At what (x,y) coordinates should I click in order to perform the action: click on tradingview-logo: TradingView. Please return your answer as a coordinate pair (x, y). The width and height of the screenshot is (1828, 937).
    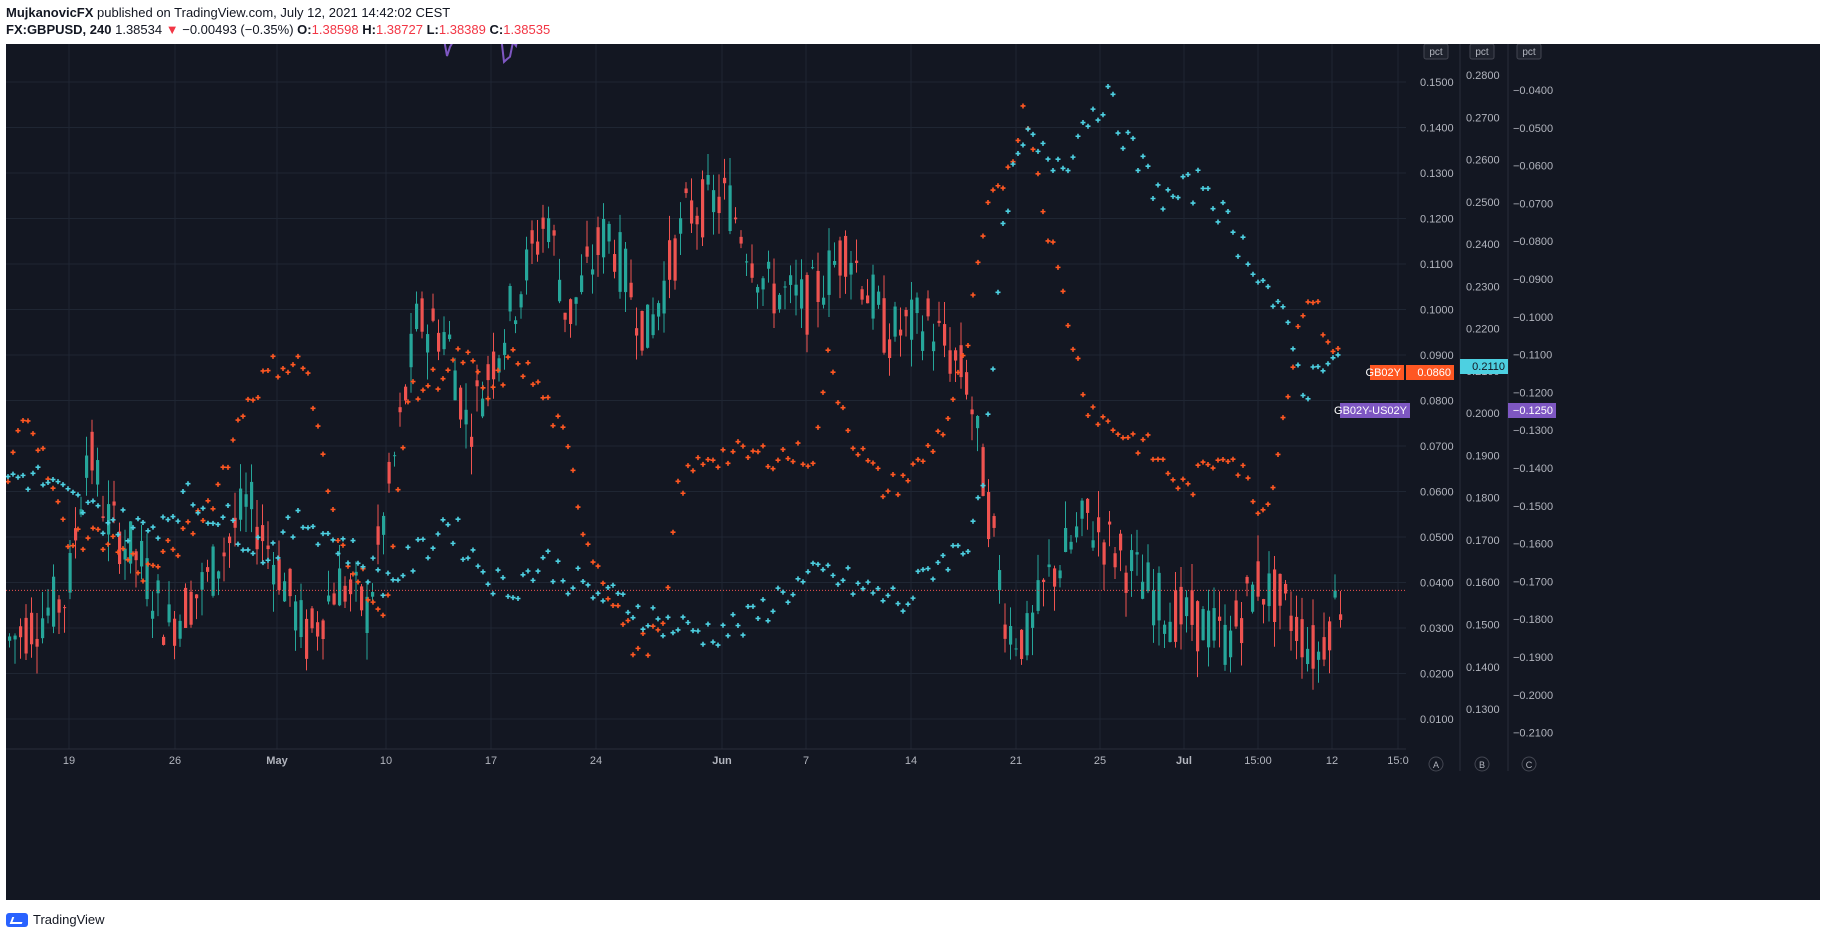
    Looking at the image, I should click on (55, 919).